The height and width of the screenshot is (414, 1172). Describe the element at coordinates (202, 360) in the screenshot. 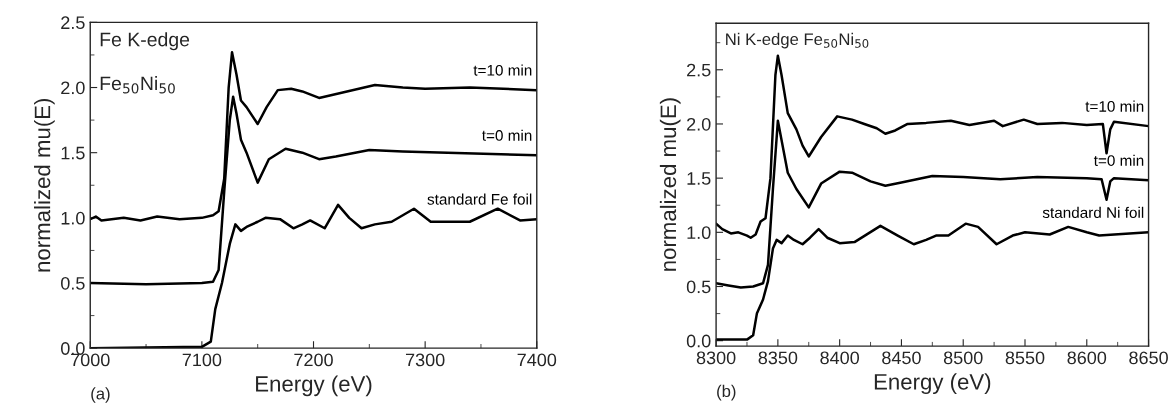

I see `x-tick-label: 7100` at that location.